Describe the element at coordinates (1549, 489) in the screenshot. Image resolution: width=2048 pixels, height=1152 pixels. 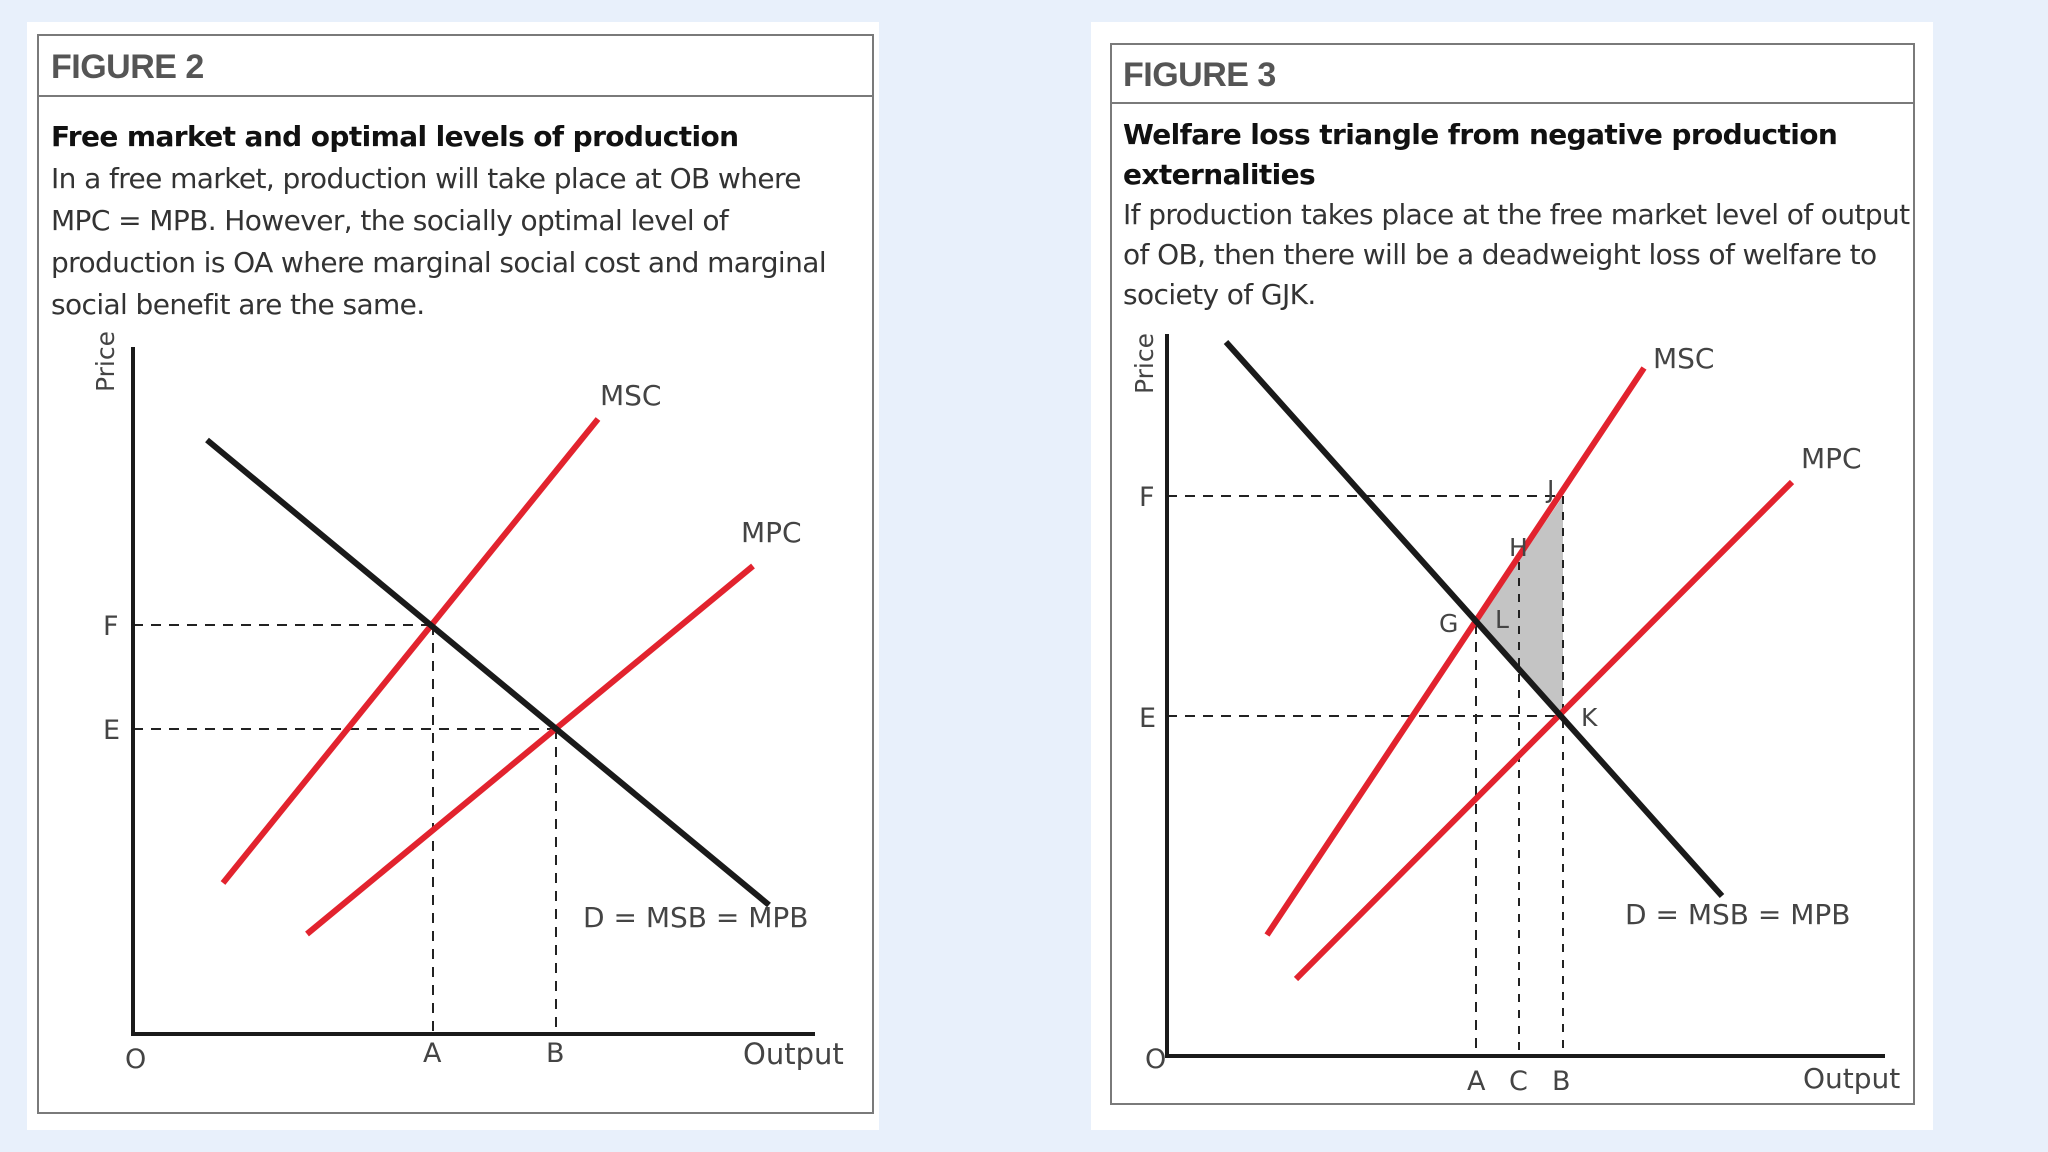
I see `point-j-label: J` at that location.